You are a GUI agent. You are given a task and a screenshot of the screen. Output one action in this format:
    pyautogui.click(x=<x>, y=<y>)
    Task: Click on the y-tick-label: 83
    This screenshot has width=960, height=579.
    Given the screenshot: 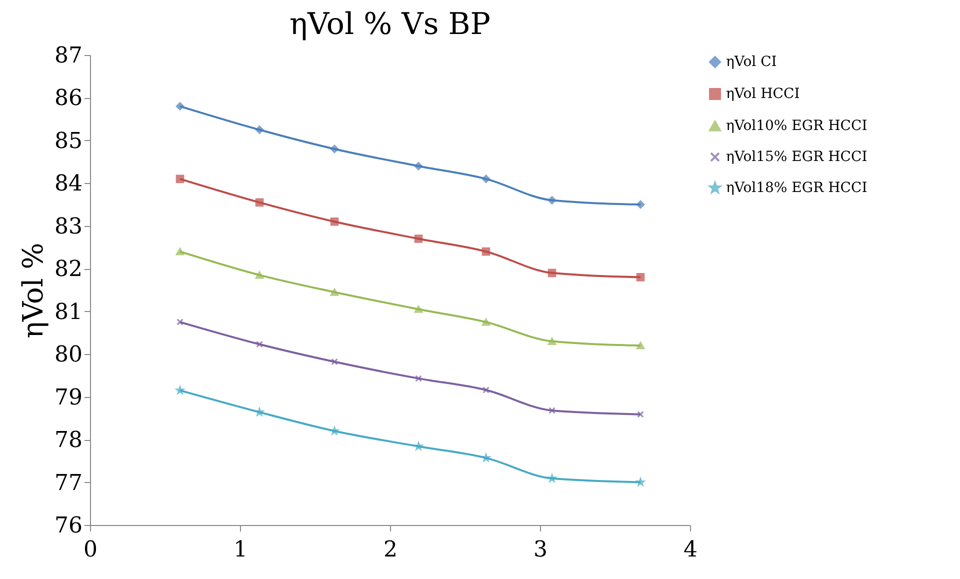 What is the action you would take?
    pyautogui.click(x=68, y=227)
    